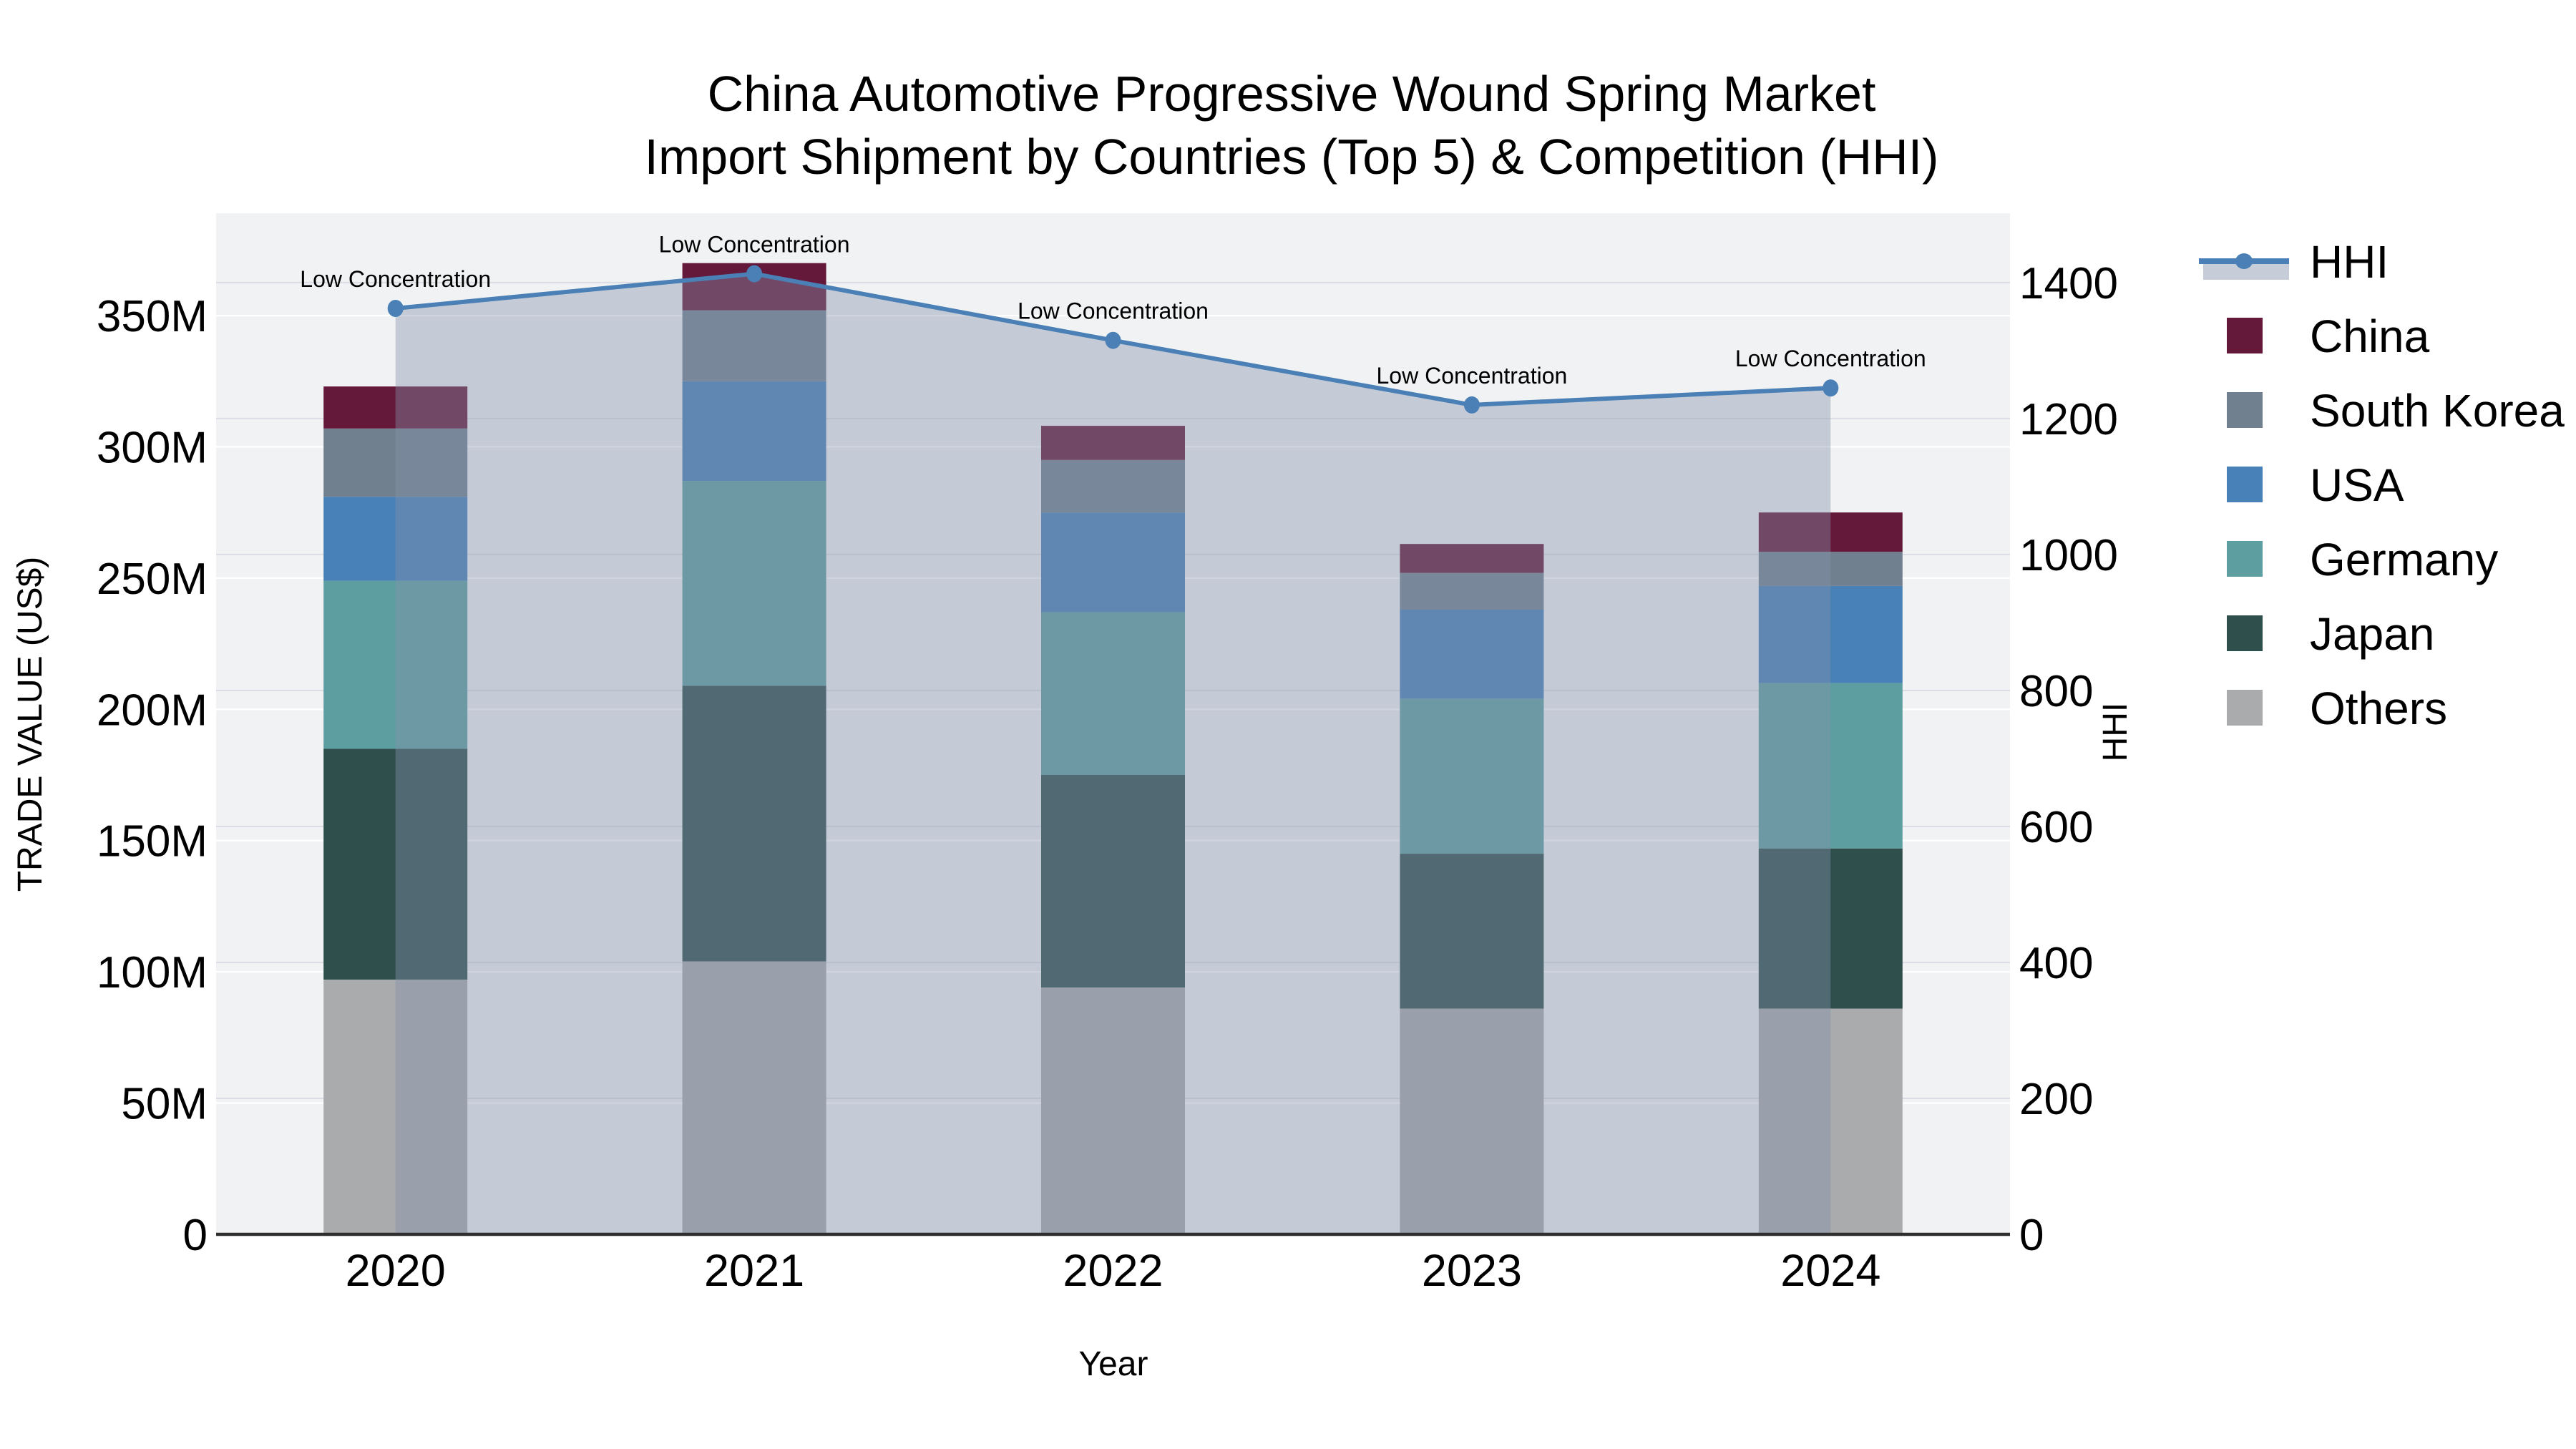  I want to click on bar-segment-south-korea-2023, so click(1472, 591).